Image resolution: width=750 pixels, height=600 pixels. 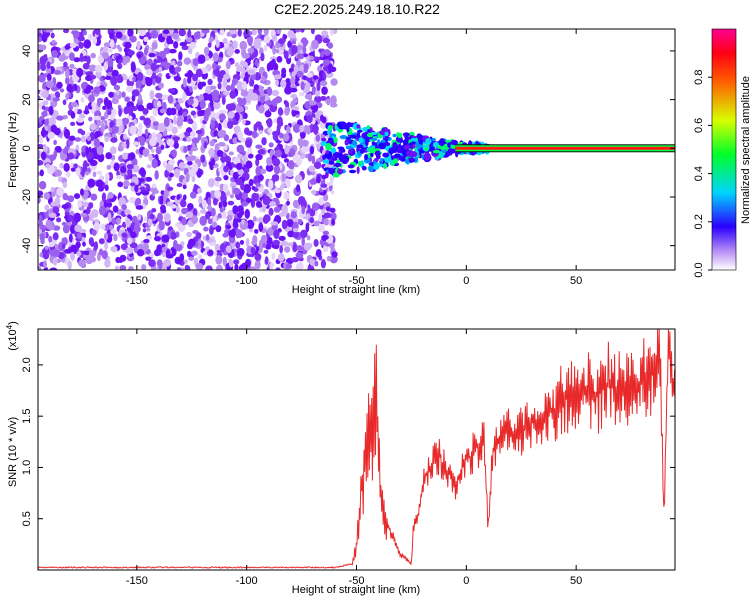 I want to click on snr-y-multiplier-exp: 4, so click(x=9, y=326).